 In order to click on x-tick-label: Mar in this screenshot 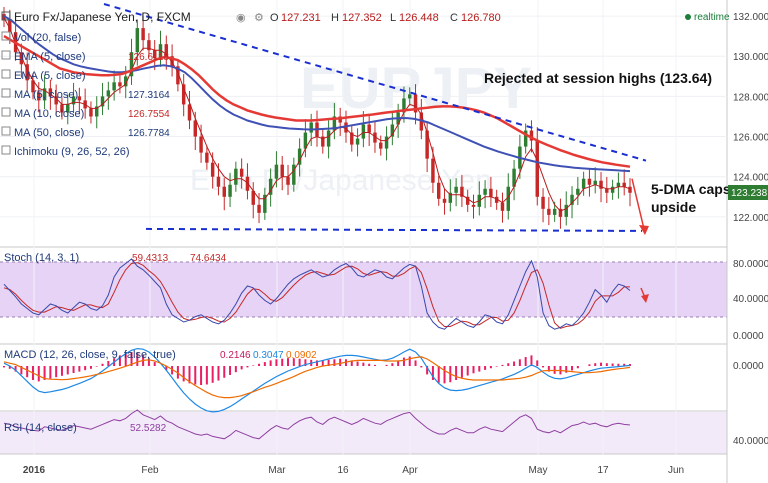, I will do `click(277, 470)`.